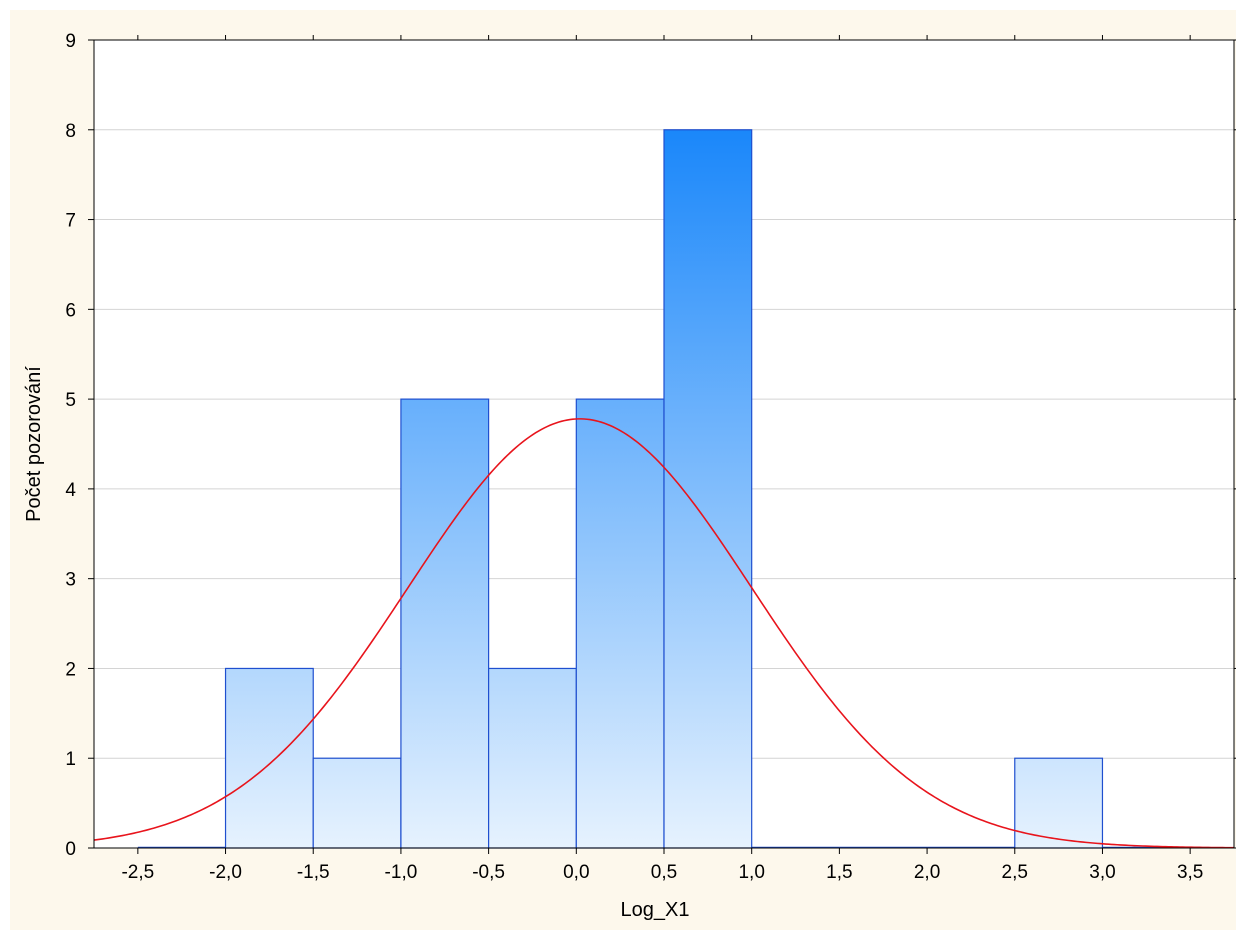  Describe the element at coordinates (225, 872) in the screenshot. I see `x-tick-label: -2,0` at that location.